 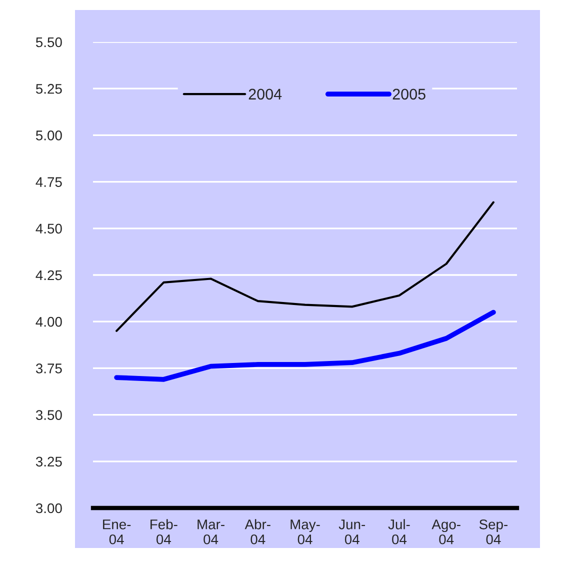 I want to click on x-tick-label: Ago- 04, so click(x=446, y=532).